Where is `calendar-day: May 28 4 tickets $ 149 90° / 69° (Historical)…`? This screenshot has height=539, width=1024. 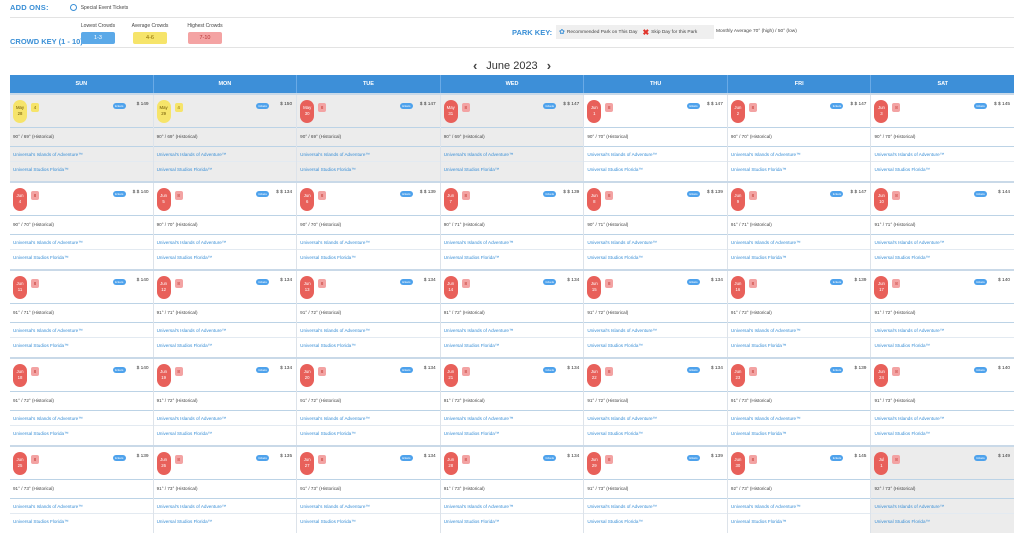 calendar-day: May 28 4 tickets $ 149 90° / 69° (Historical)… is located at coordinates (82, 138).